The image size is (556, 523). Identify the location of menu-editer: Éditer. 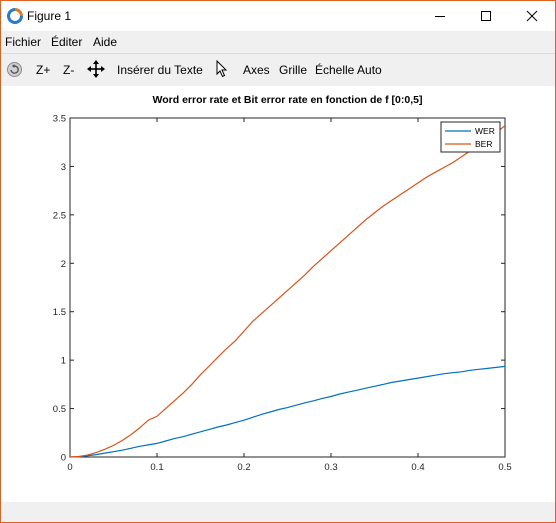
(67, 42).